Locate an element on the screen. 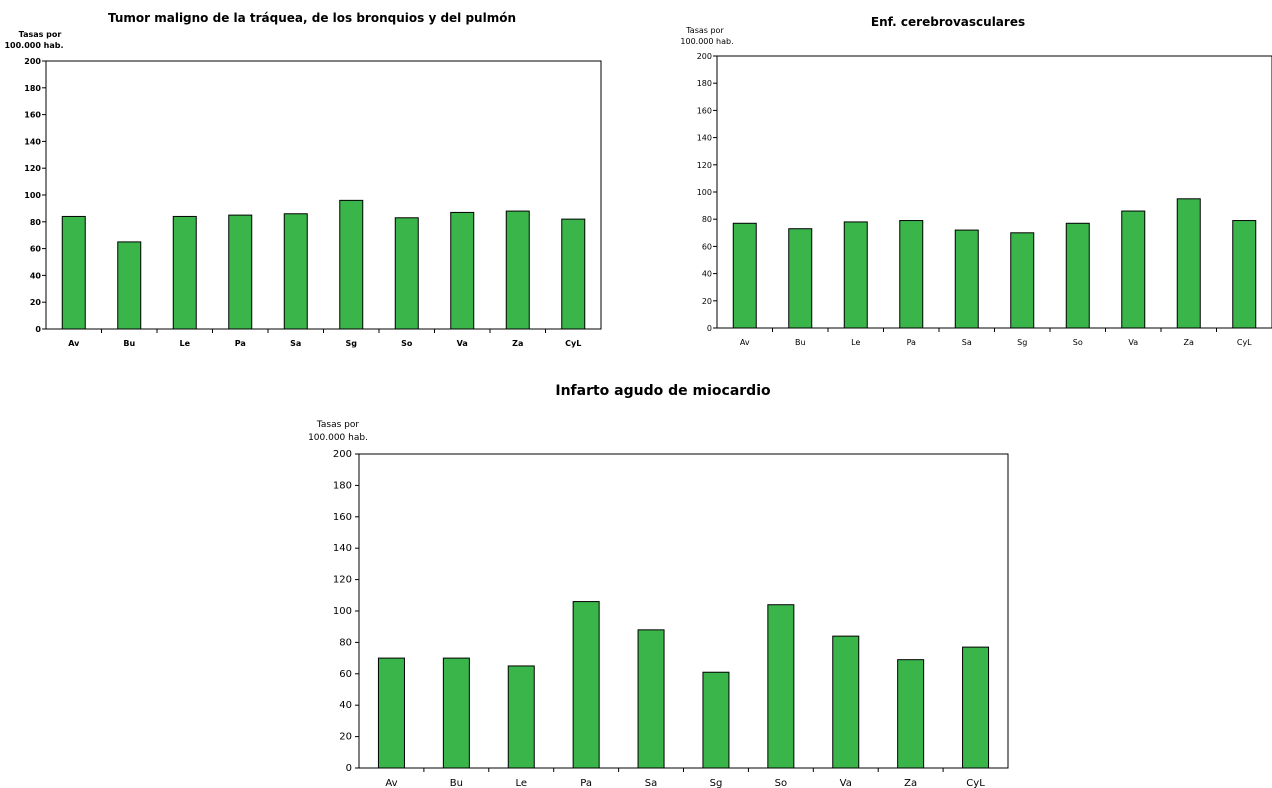 The width and height of the screenshot is (1272, 788). x-tick-label: Av is located at coordinates (74, 343).